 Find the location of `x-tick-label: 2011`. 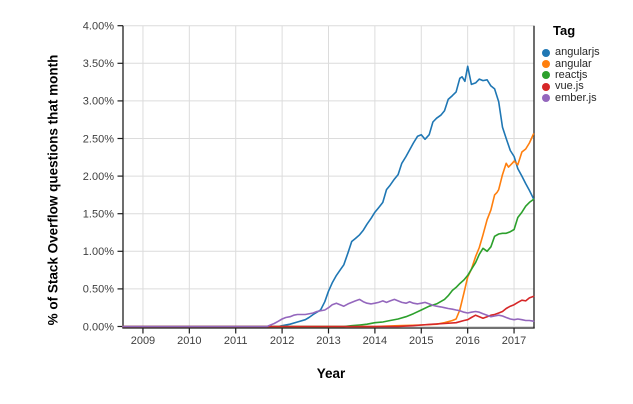

x-tick-label: 2011 is located at coordinates (236, 341).